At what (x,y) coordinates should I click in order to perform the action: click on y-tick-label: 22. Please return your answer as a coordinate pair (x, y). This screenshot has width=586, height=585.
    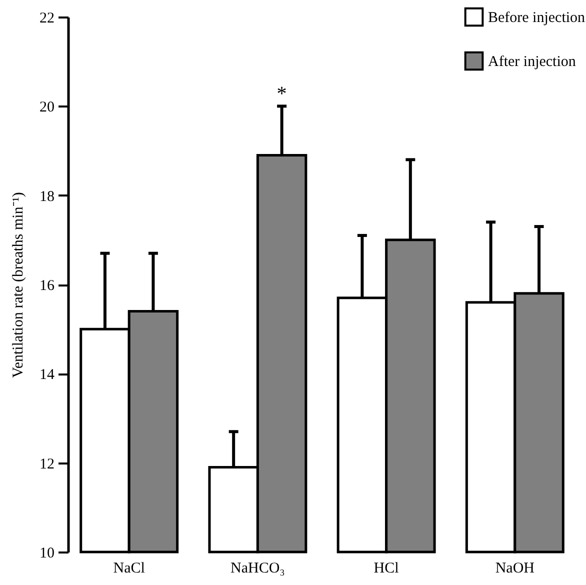
    Looking at the image, I should click on (47, 18).